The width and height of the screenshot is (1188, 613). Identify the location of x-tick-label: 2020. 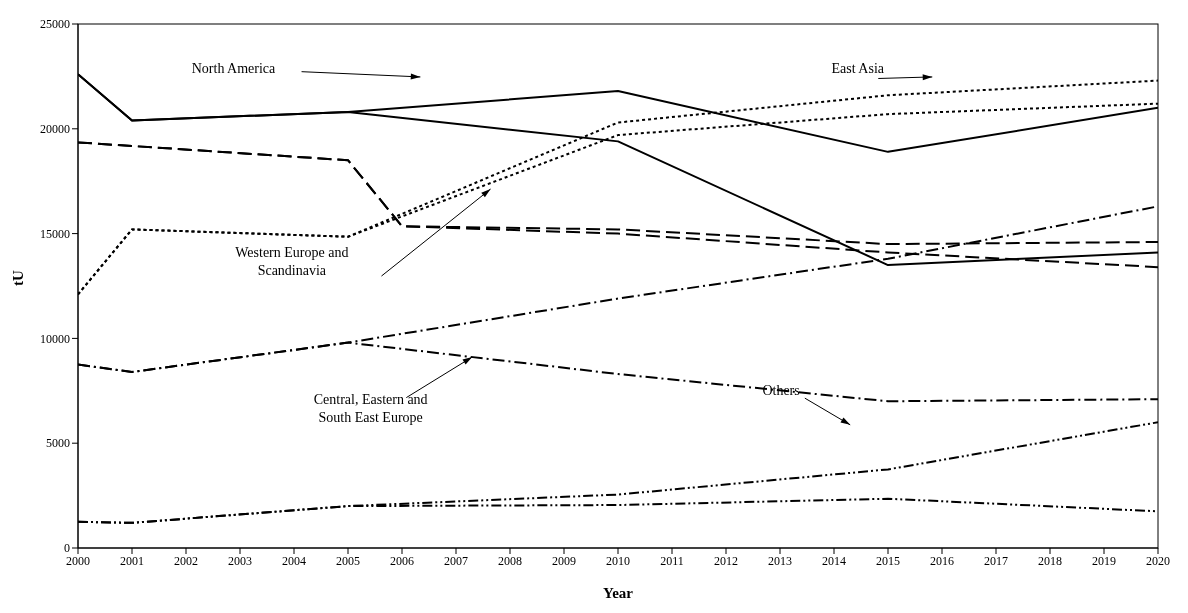
(1158, 560).